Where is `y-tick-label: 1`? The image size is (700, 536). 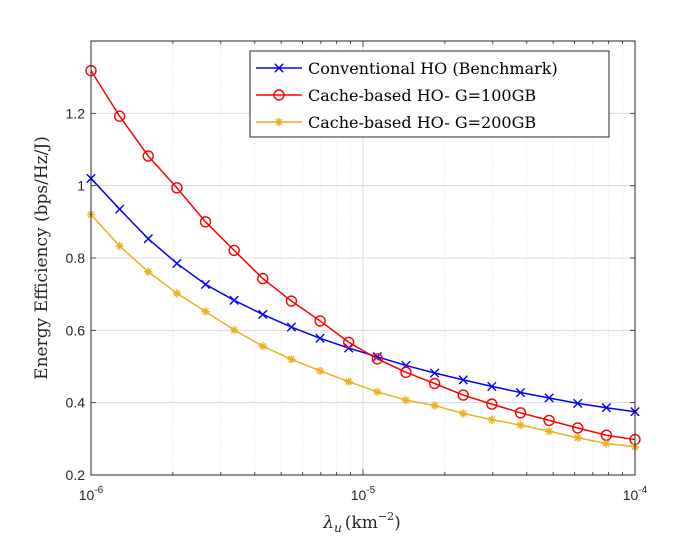
y-tick-label: 1 is located at coordinates (81, 186).